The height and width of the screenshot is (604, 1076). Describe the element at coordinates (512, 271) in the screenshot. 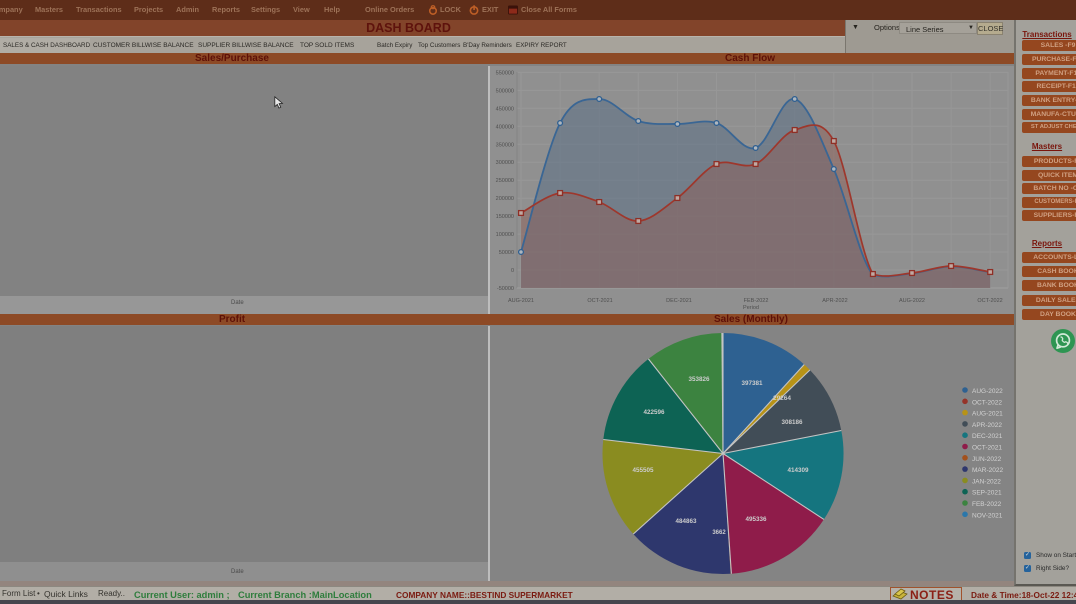

I see `svg-text: 0` at that location.